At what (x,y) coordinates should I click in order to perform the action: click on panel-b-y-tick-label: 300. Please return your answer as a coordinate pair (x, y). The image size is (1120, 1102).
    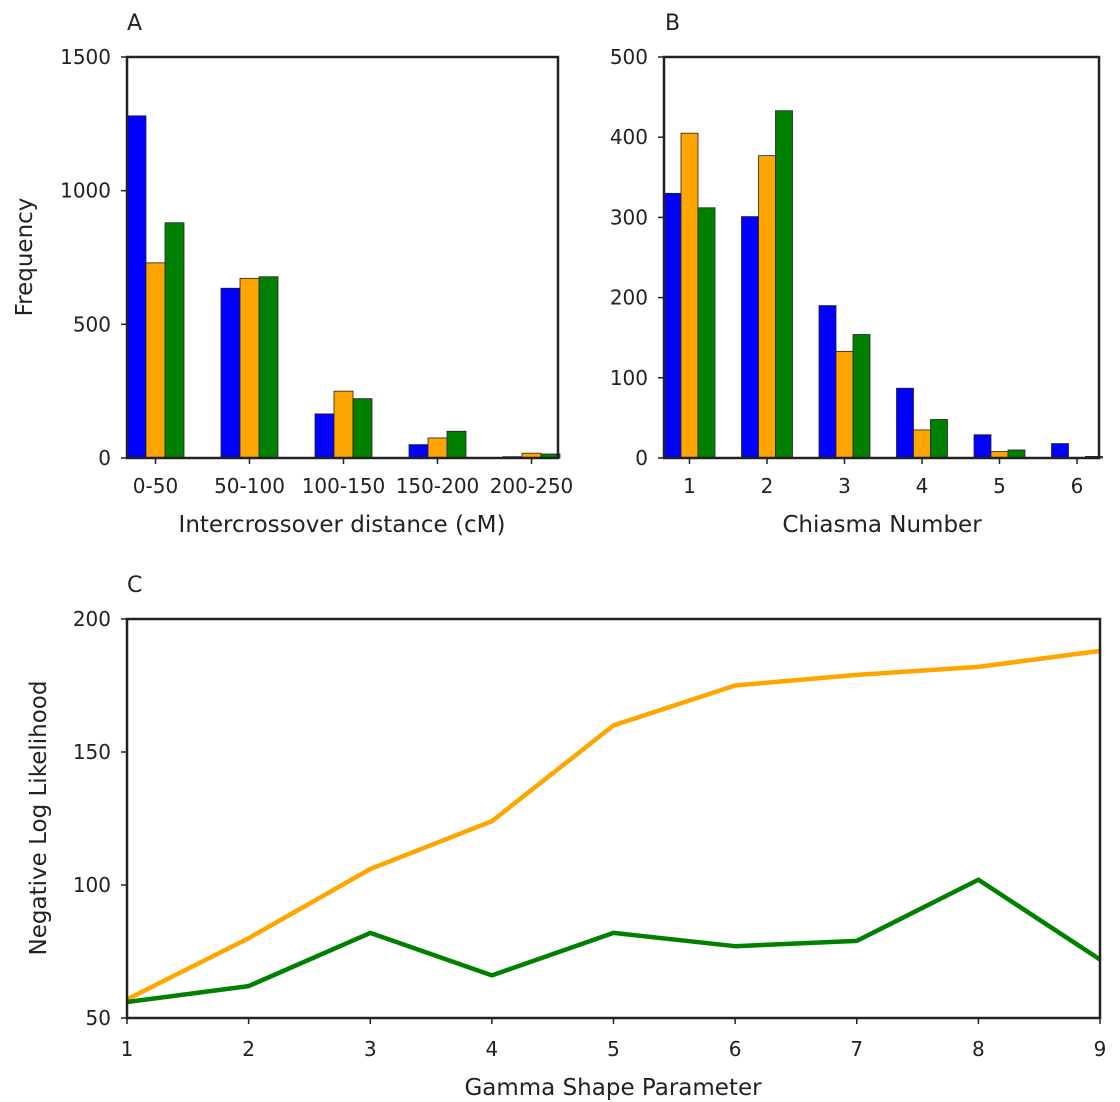
    Looking at the image, I should click on (629, 217).